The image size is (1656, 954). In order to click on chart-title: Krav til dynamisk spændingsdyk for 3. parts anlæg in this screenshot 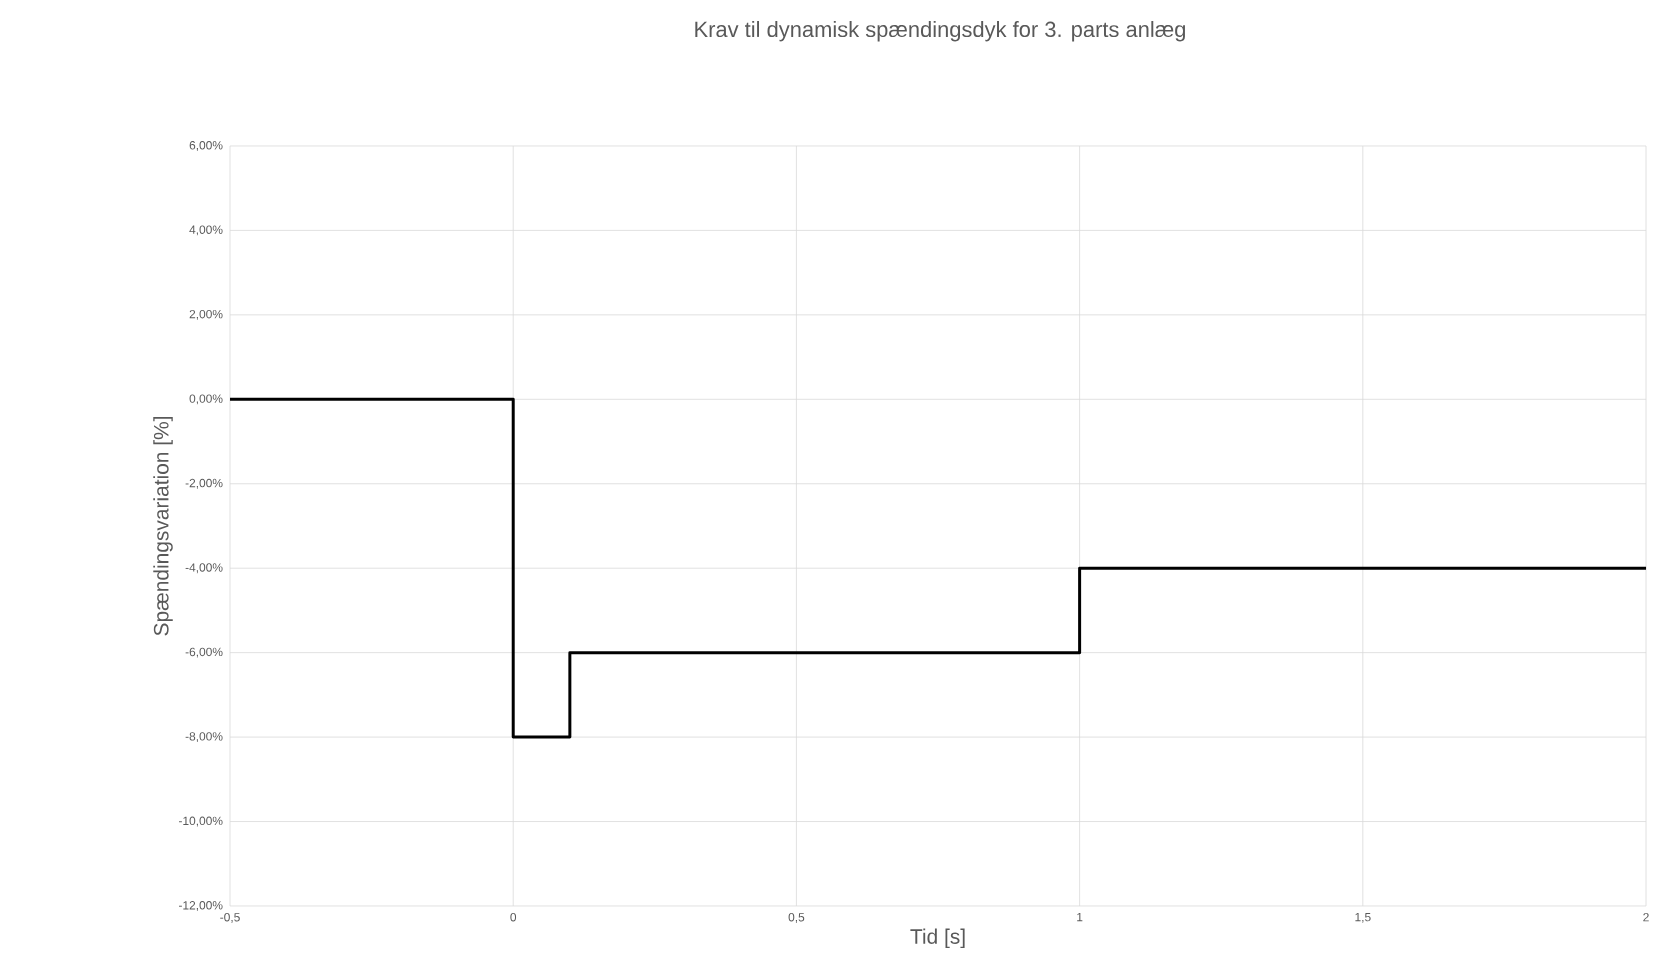, I will do `click(940, 31)`.